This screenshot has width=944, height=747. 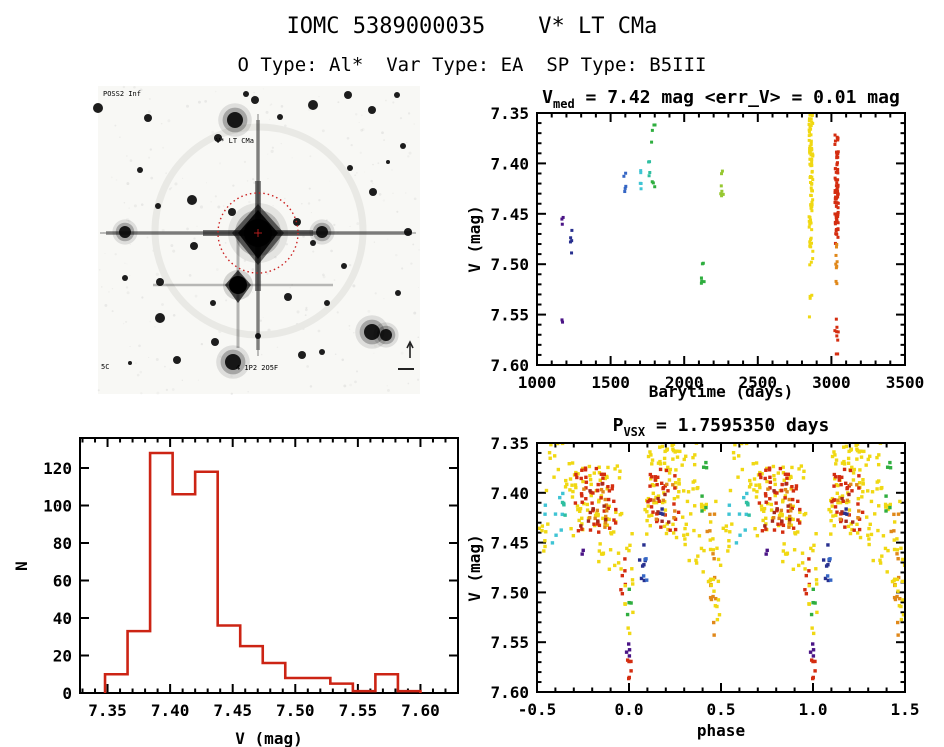 I want to click on x-tick-label: 1.5, so click(x=905, y=709).